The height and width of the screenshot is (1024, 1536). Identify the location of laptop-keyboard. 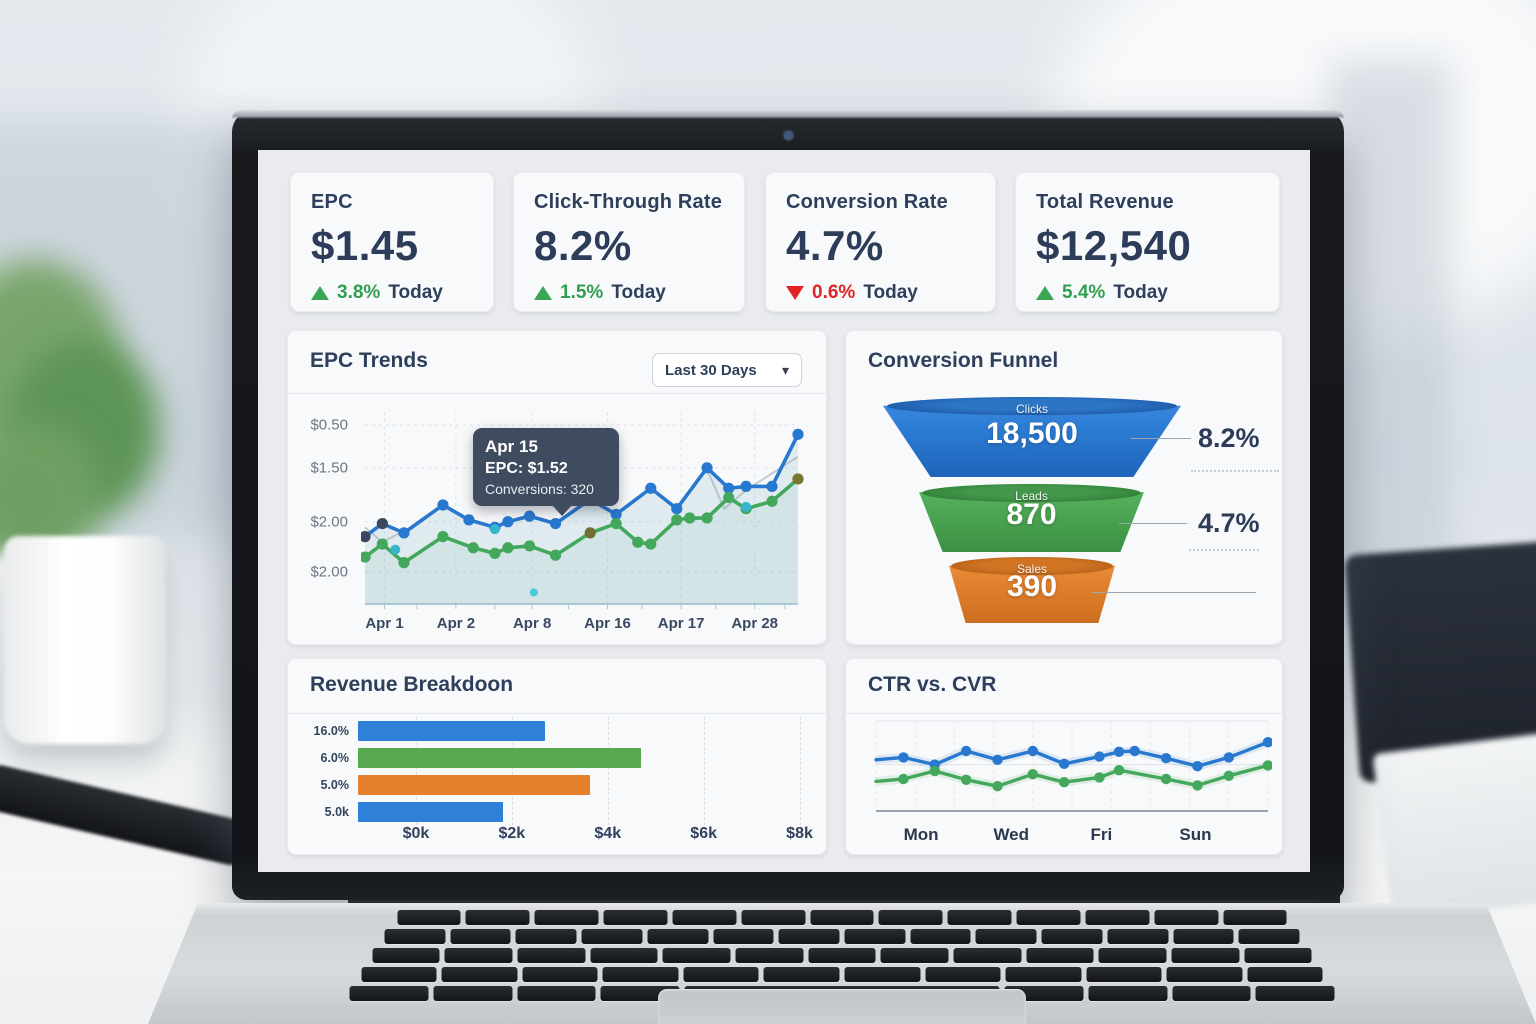
(842, 955).